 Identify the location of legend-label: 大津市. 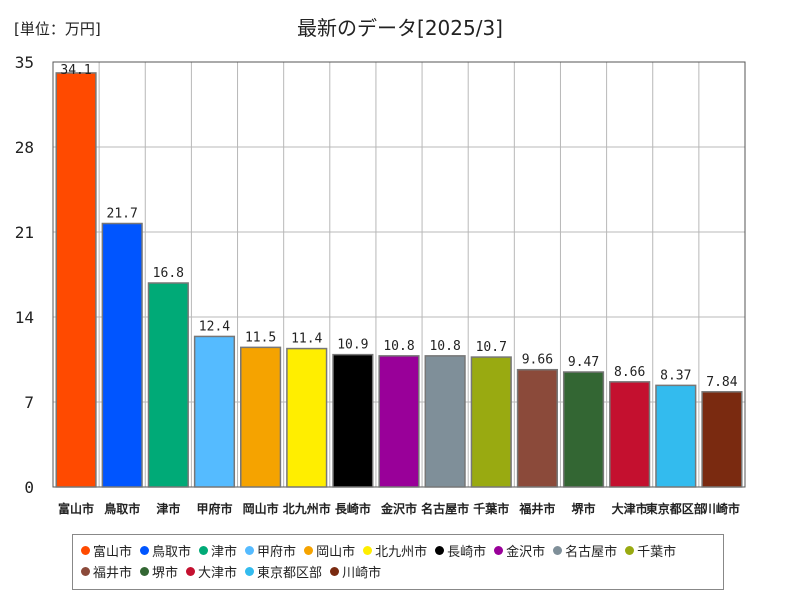
(218, 573).